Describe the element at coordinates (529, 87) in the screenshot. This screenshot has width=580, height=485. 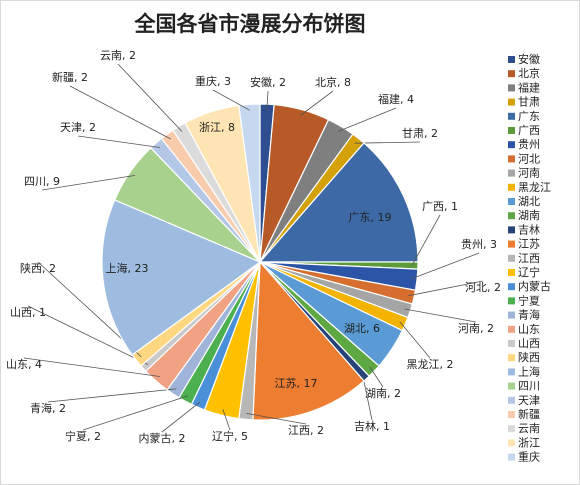
I see `legend-entry: 福建` at that location.